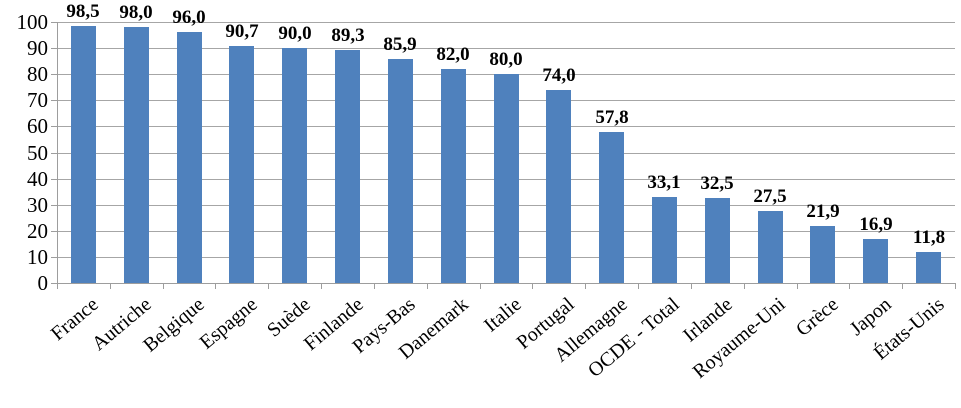  I want to click on y-axis-label: 0, so click(43, 283).